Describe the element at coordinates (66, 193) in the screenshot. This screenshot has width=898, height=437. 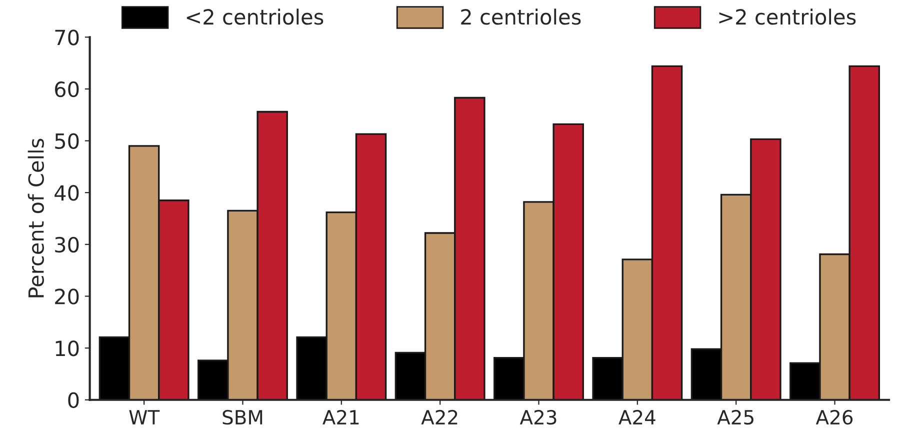
I see `y-tick-label: 40` at that location.